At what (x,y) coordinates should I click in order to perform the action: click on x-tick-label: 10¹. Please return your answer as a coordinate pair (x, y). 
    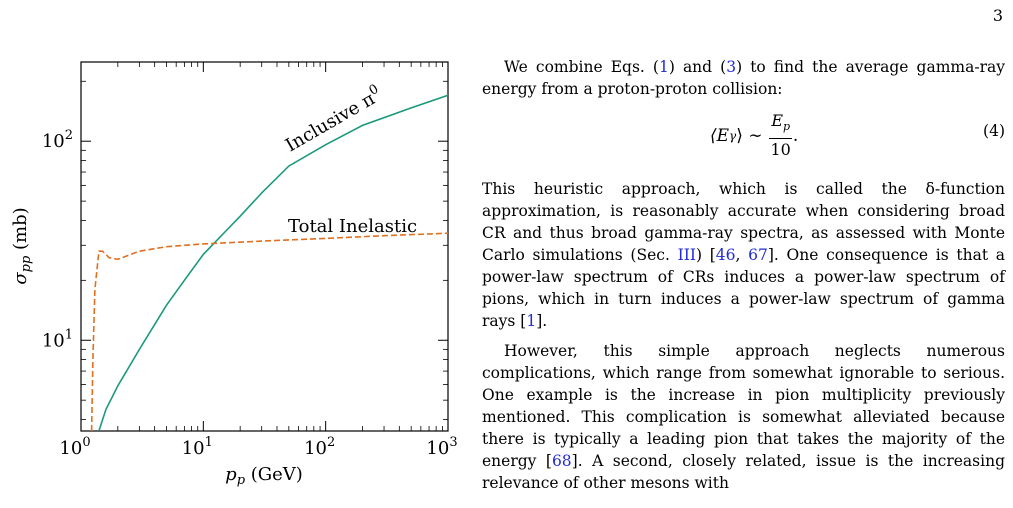
    Looking at the image, I should click on (197, 447).